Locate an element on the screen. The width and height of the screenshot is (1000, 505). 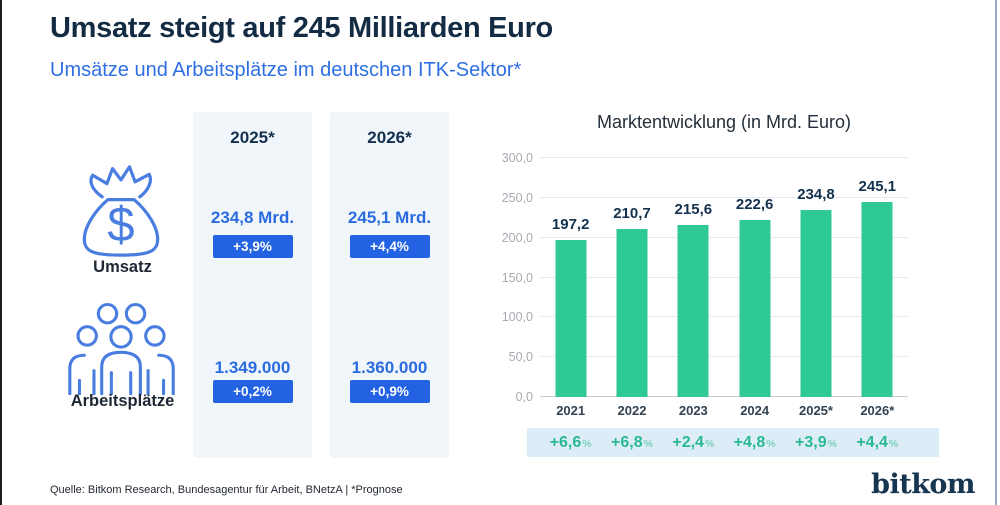
column-card-2026: 2026* 245,1 Mrd. +4,4% 1.360.000 +0,9% is located at coordinates (389, 285).